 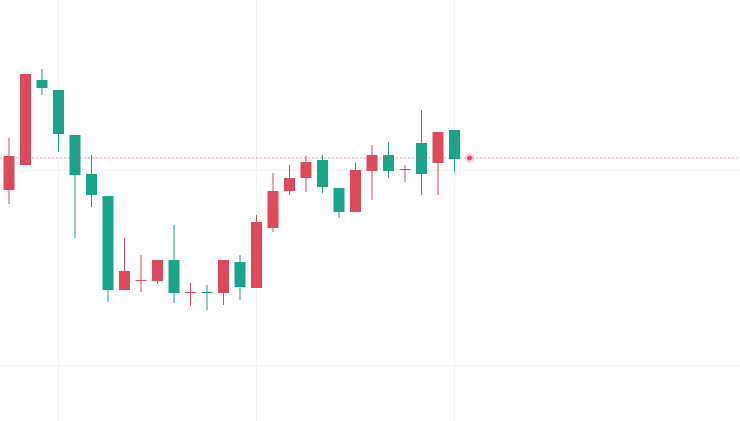 What do you see at coordinates (469, 158) in the screenshot?
I see `last-price-dot` at bounding box center [469, 158].